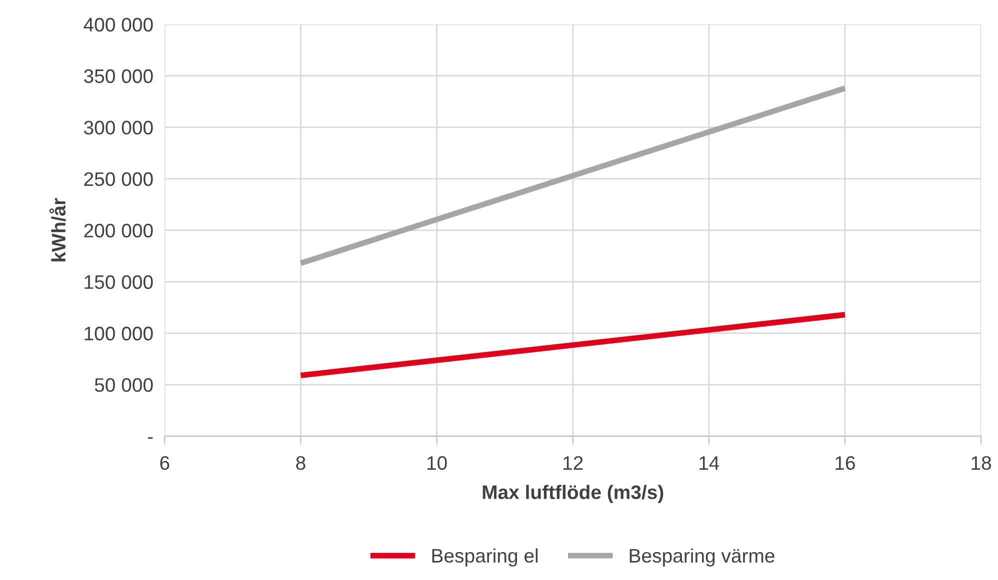 This screenshot has width=998, height=580. Describe the element at coordinates (982, 463) in the screenshot. I see `x-tick-label: 18` at that location.